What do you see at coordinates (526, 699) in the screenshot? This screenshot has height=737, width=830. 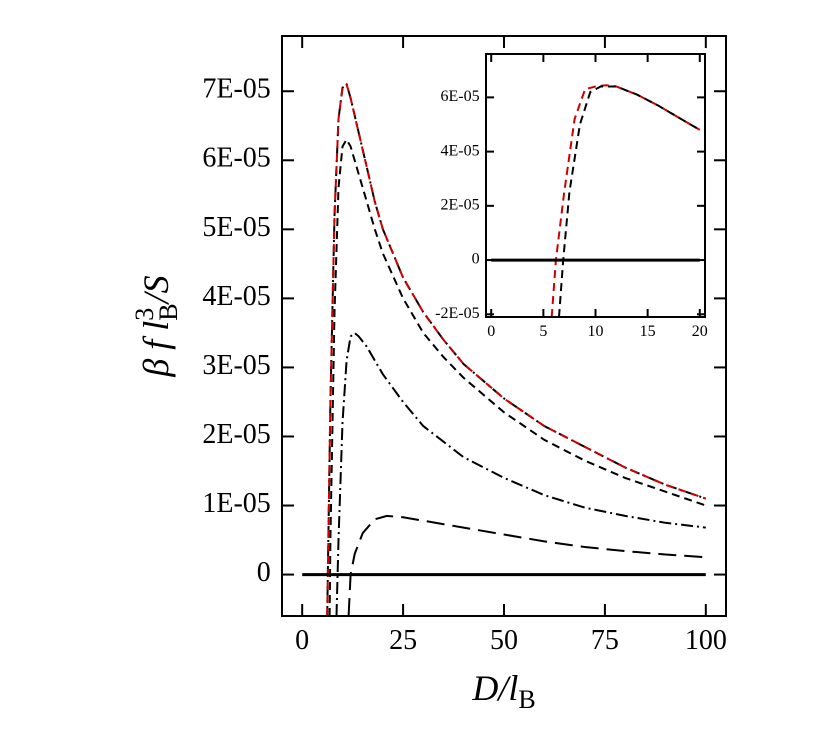 I see `x-label-sub: B` at bounding box center [526, 699].